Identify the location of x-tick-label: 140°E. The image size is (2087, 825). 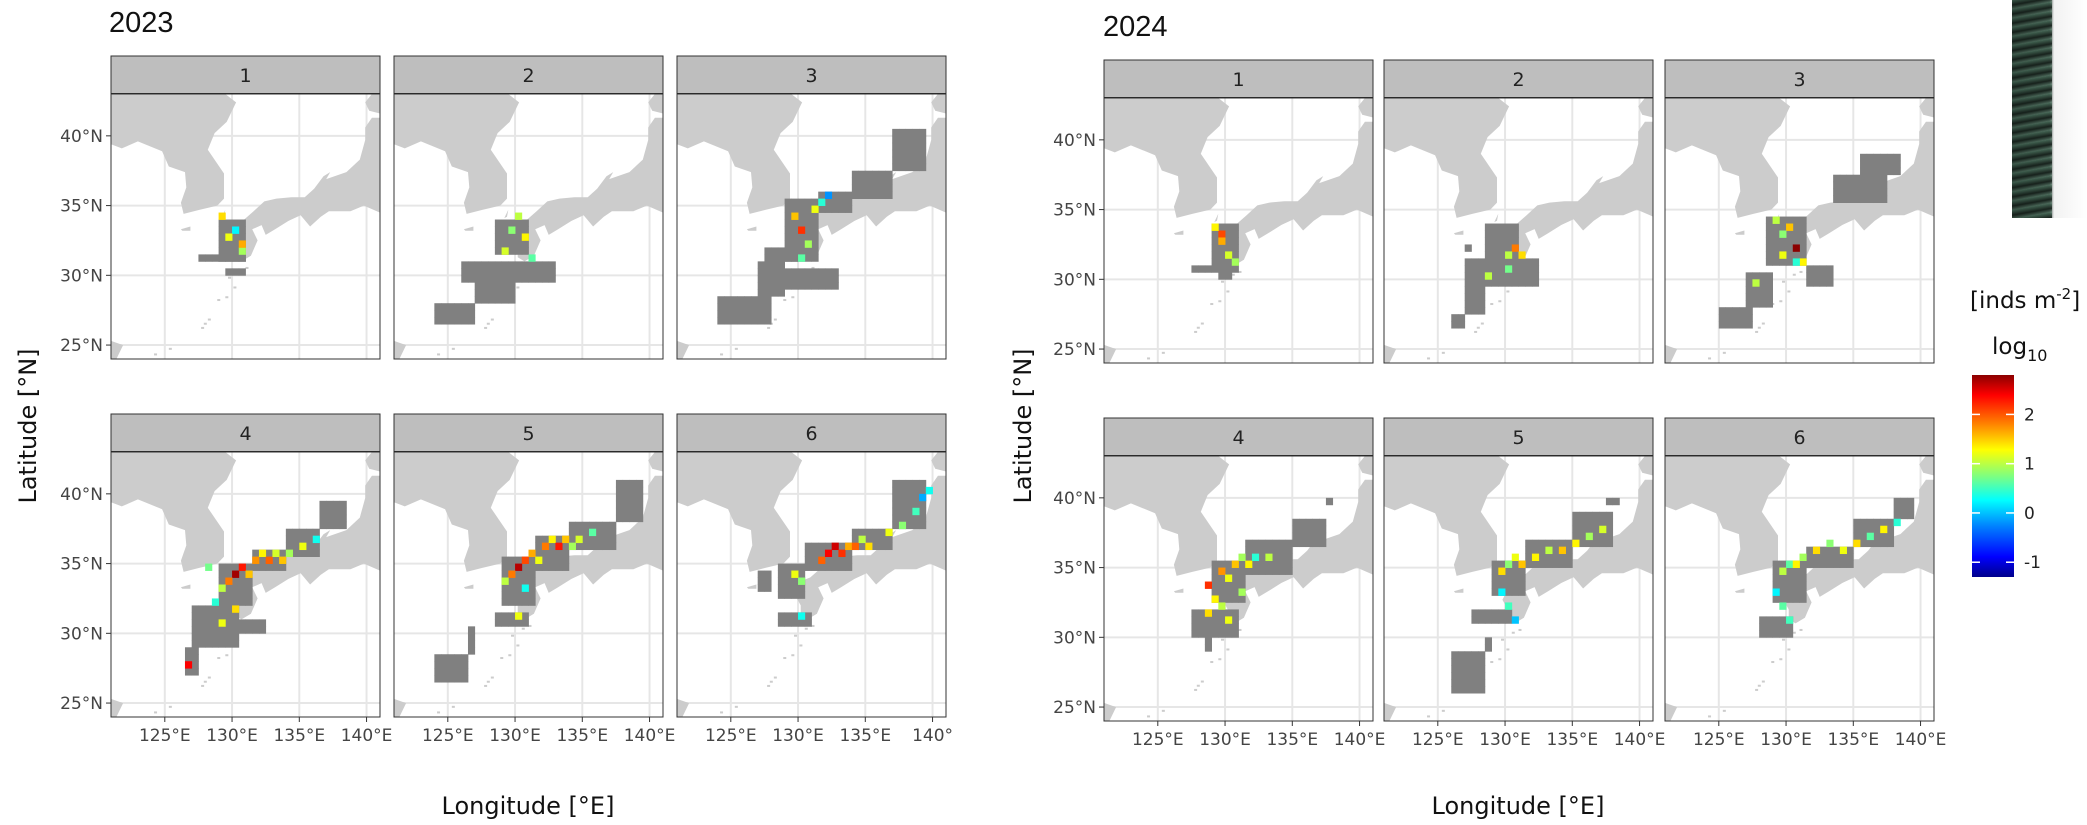
(650, 736).